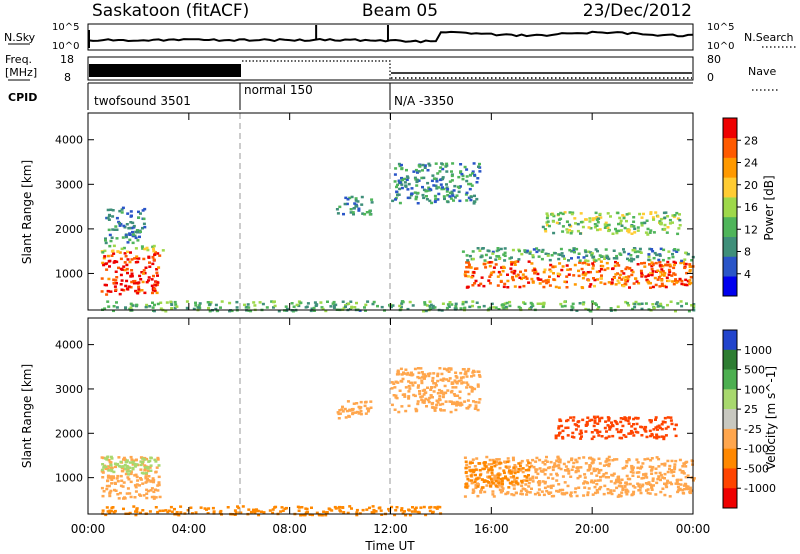 Image resolution: width=800 pixels, height=554 pixels. I want to click on y-tick-label: 1000, so click(69, 478).